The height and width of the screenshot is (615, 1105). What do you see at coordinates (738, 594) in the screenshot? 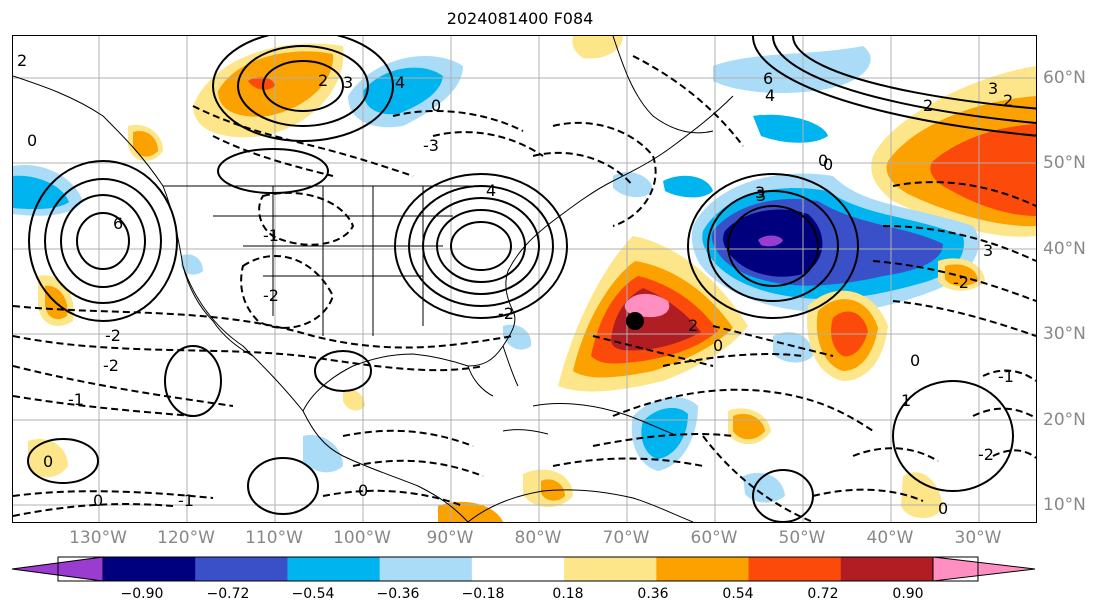
I see `colorbar-tick: 0.54` at bounding box center [738, 594].